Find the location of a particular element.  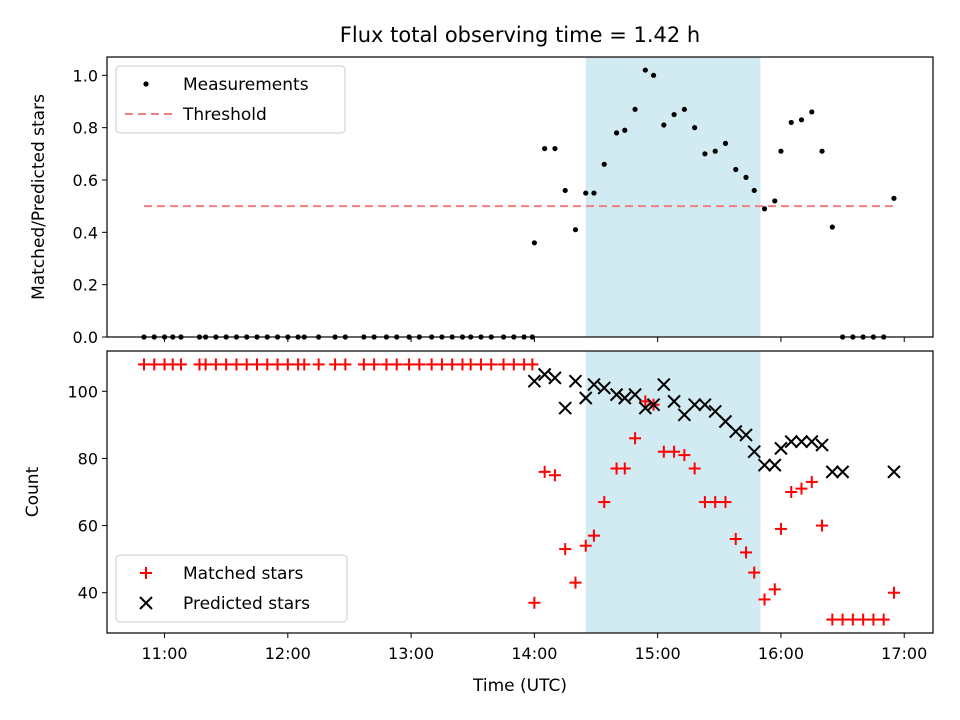

bottom-y-axis-label: Count is located at coordinates (33, 491).